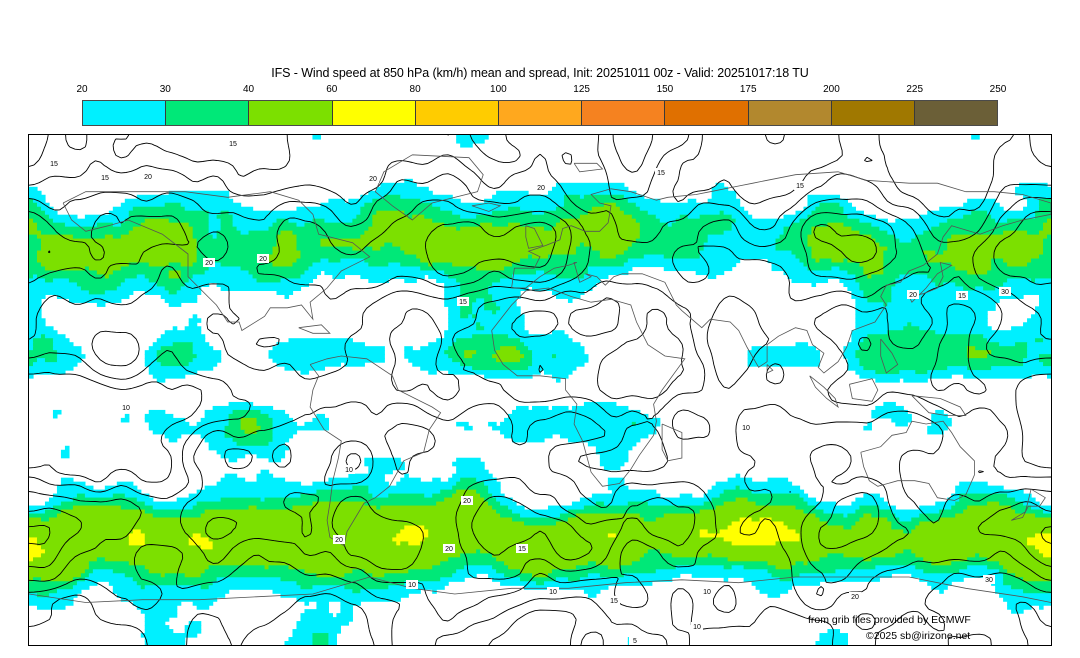 The width and height of the screenshot is (1080, 658). I want to click on colorbar-tick-80: 80, so click(415, 89).